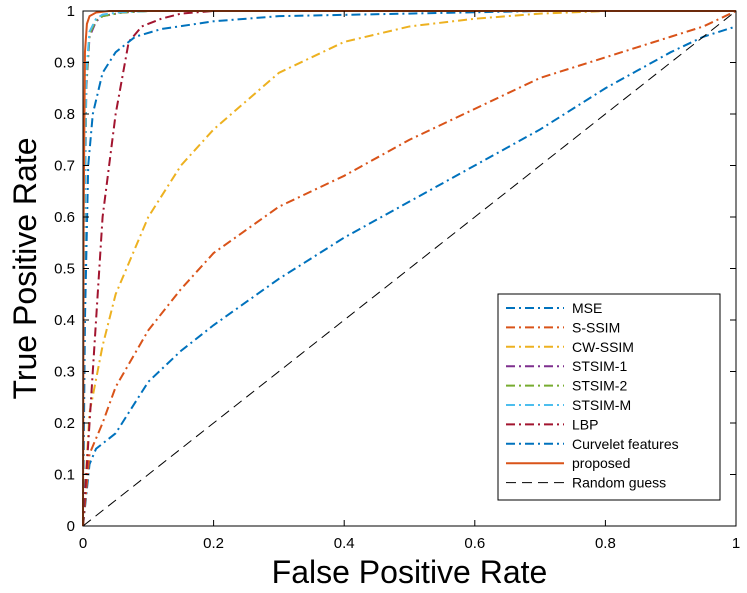  What do you see at coordinates (71, 11) in the screenshot?
I see `y-tick-label: 1` at bounding box center [71, 11].